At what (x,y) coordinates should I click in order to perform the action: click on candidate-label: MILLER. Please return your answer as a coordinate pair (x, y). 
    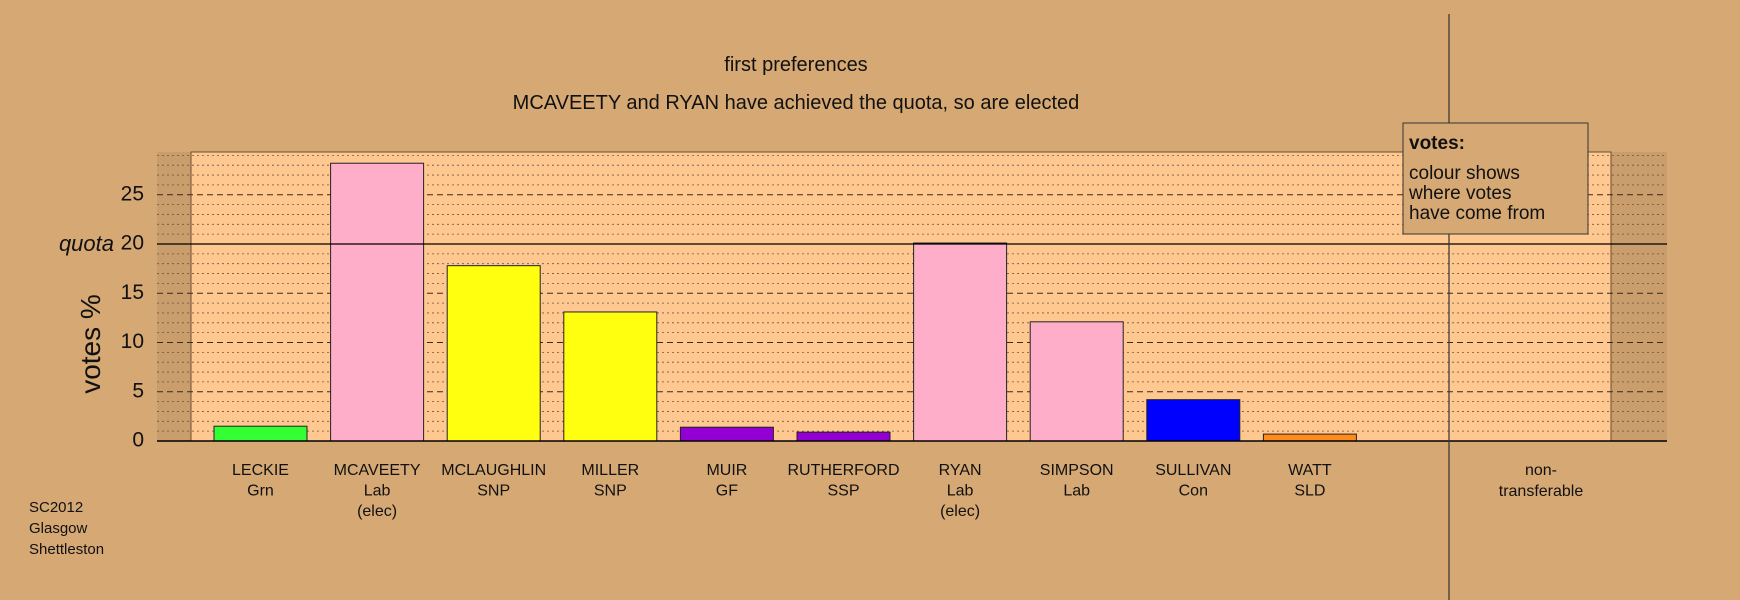
    Looking at the image, I should click on (610, 470).